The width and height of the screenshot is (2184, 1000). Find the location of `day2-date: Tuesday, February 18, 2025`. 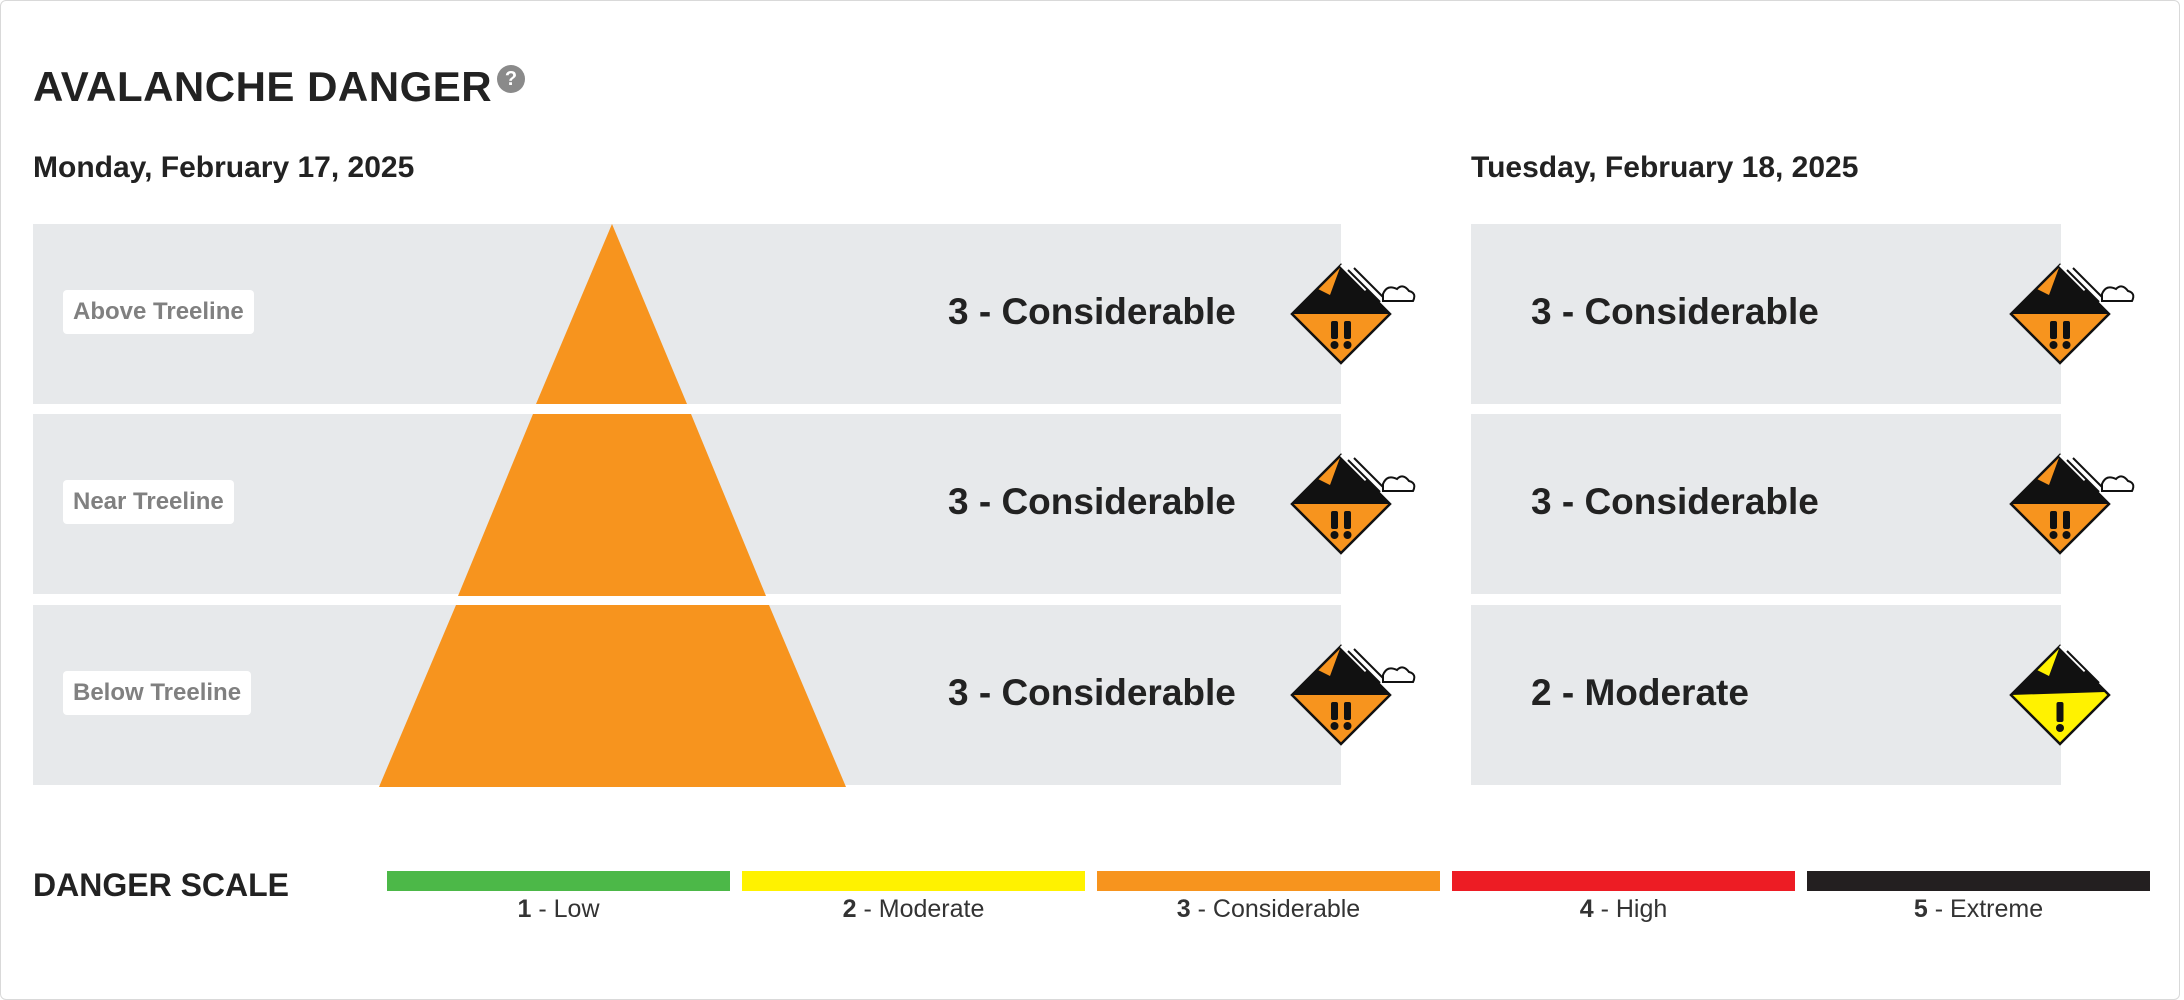

day2-date: Tuesday, February 18, 2025 is located at coordinates (1665, 167).